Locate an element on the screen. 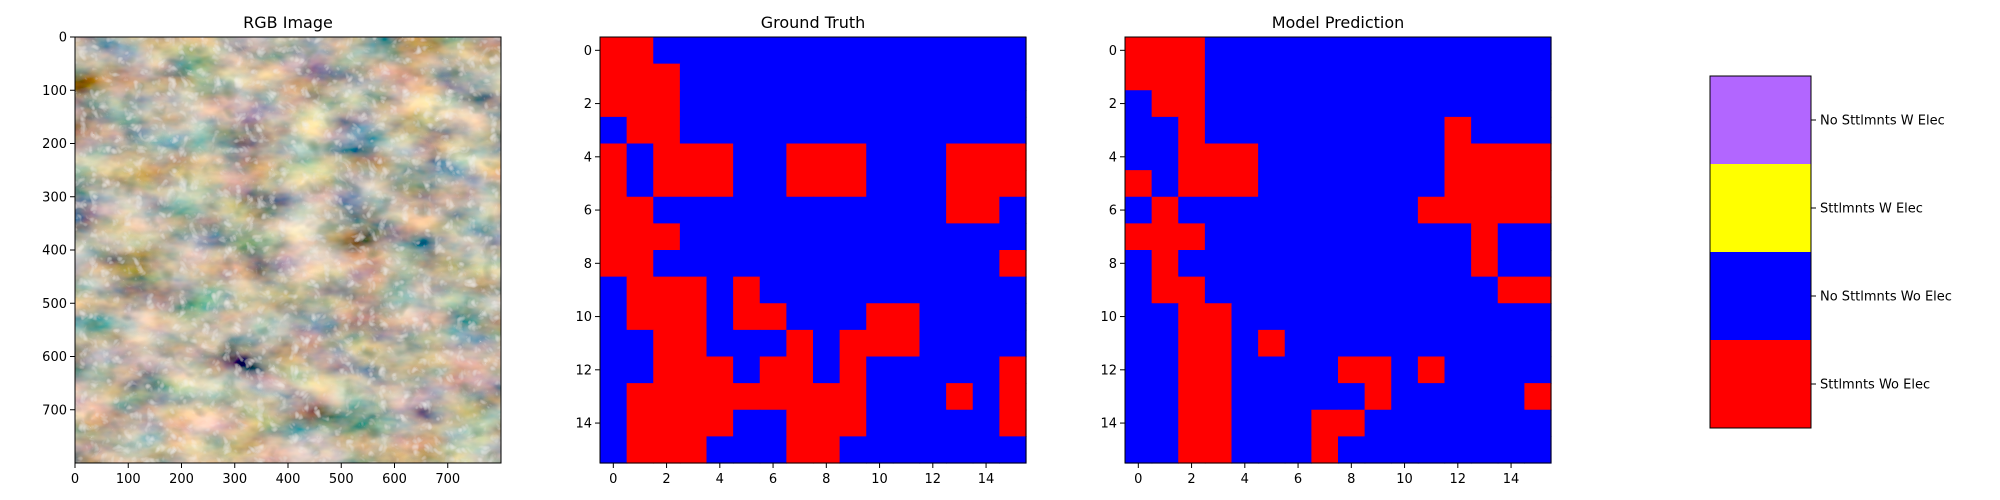 The image size is (2000, 500). y-tick-label: 0 is located at coordinates (63, 38).